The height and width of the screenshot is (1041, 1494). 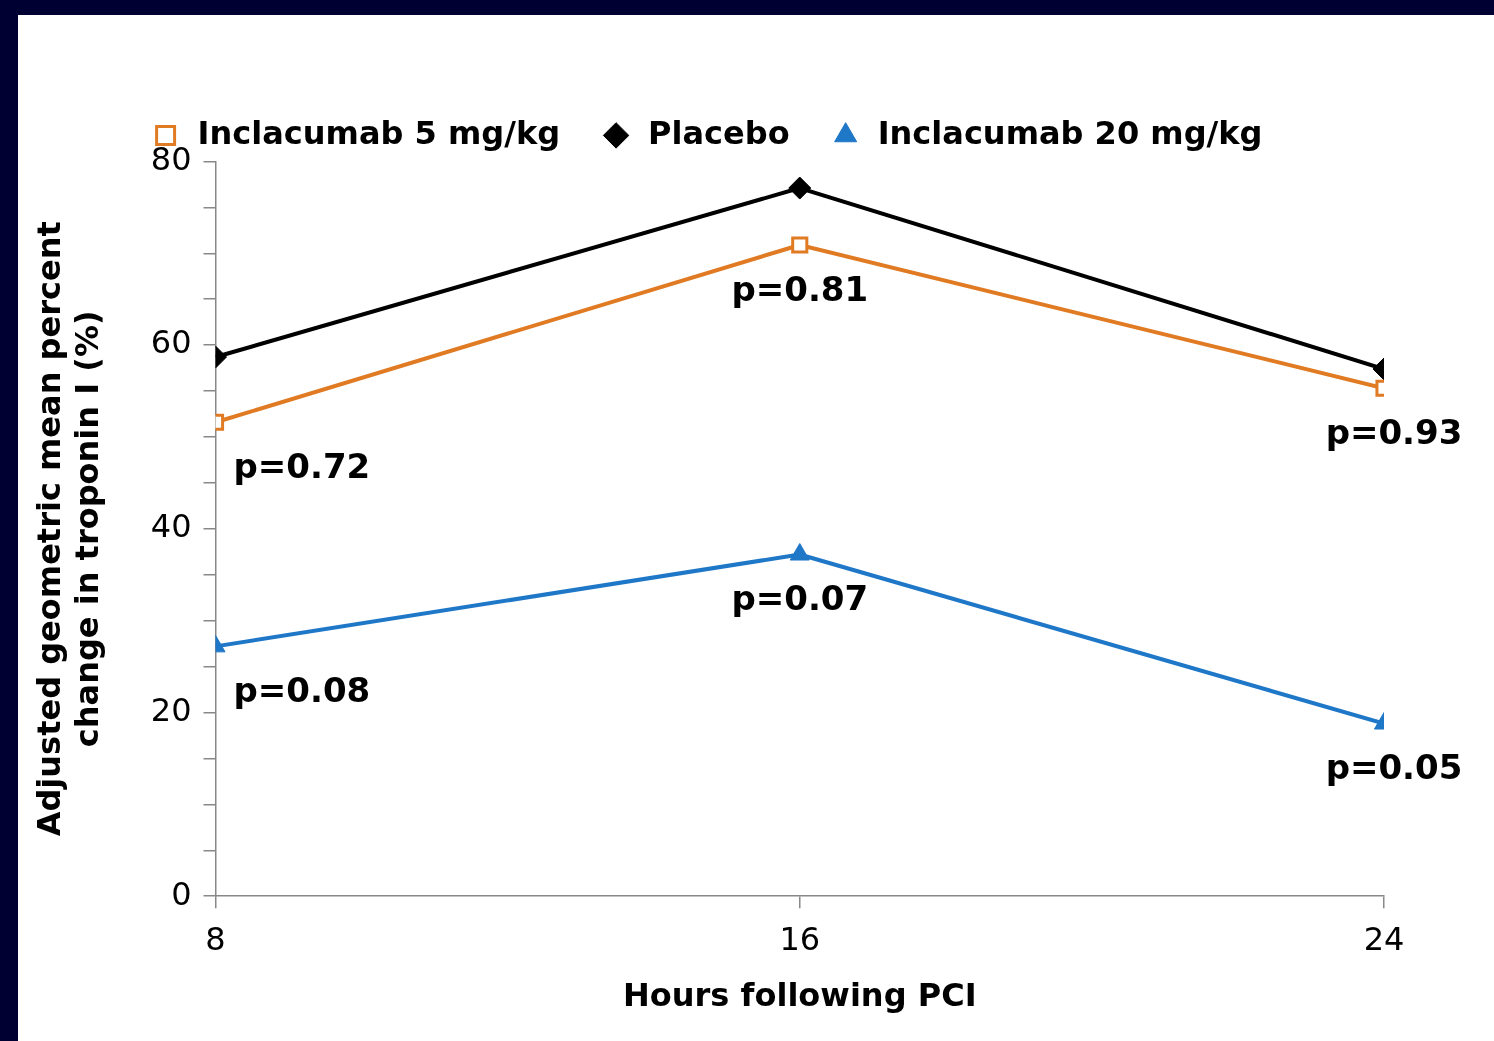 I want to click on x-tick-label: 24, so click(x=1384, y=938).